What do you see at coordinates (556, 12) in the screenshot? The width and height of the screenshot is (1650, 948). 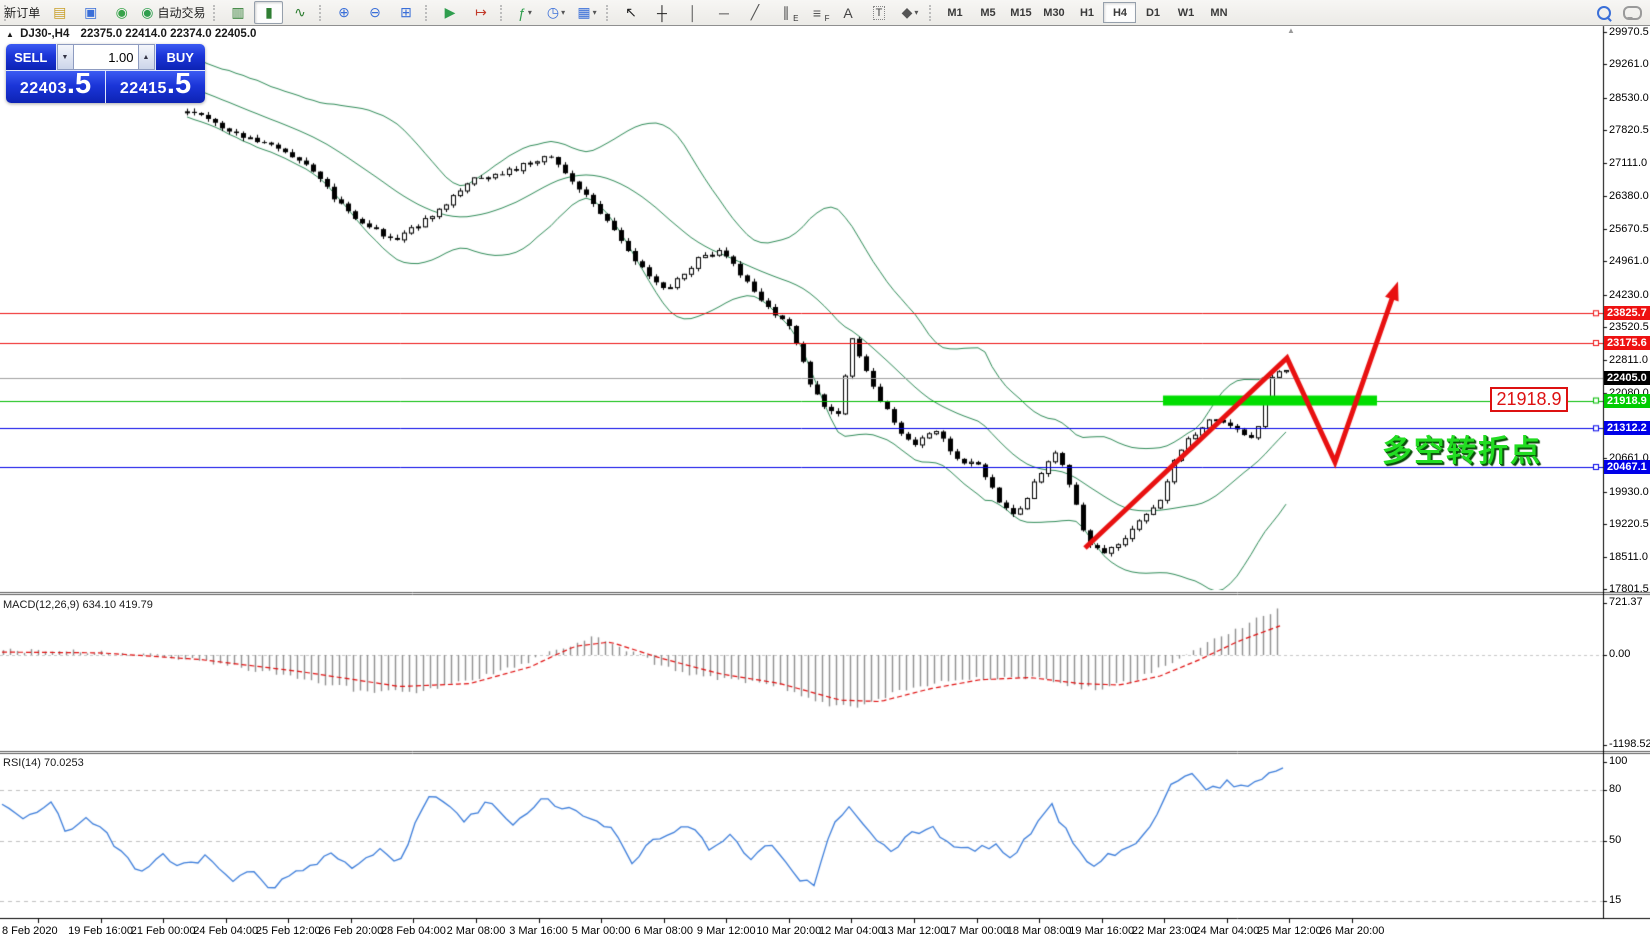 I see `periods-button: ◷ ▾` at bounding box center [556, 12].